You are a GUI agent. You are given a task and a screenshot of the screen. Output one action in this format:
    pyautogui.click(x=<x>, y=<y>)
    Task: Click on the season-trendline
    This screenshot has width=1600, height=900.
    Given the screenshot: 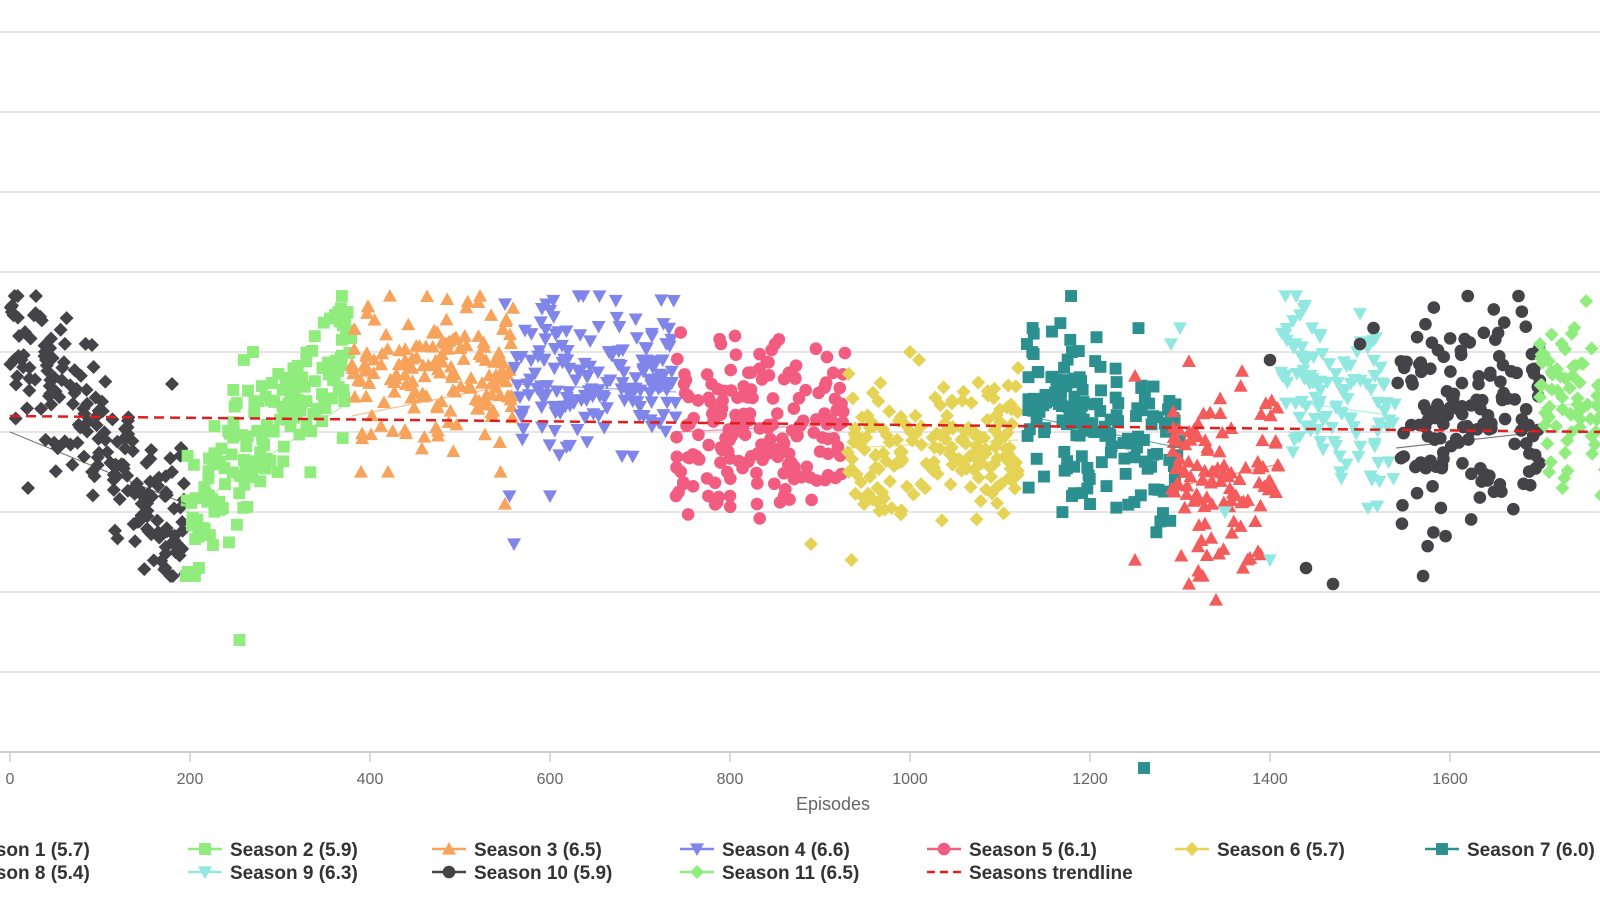 What is the action you would take?
    pyautogui.click(x=269, y=456)
    